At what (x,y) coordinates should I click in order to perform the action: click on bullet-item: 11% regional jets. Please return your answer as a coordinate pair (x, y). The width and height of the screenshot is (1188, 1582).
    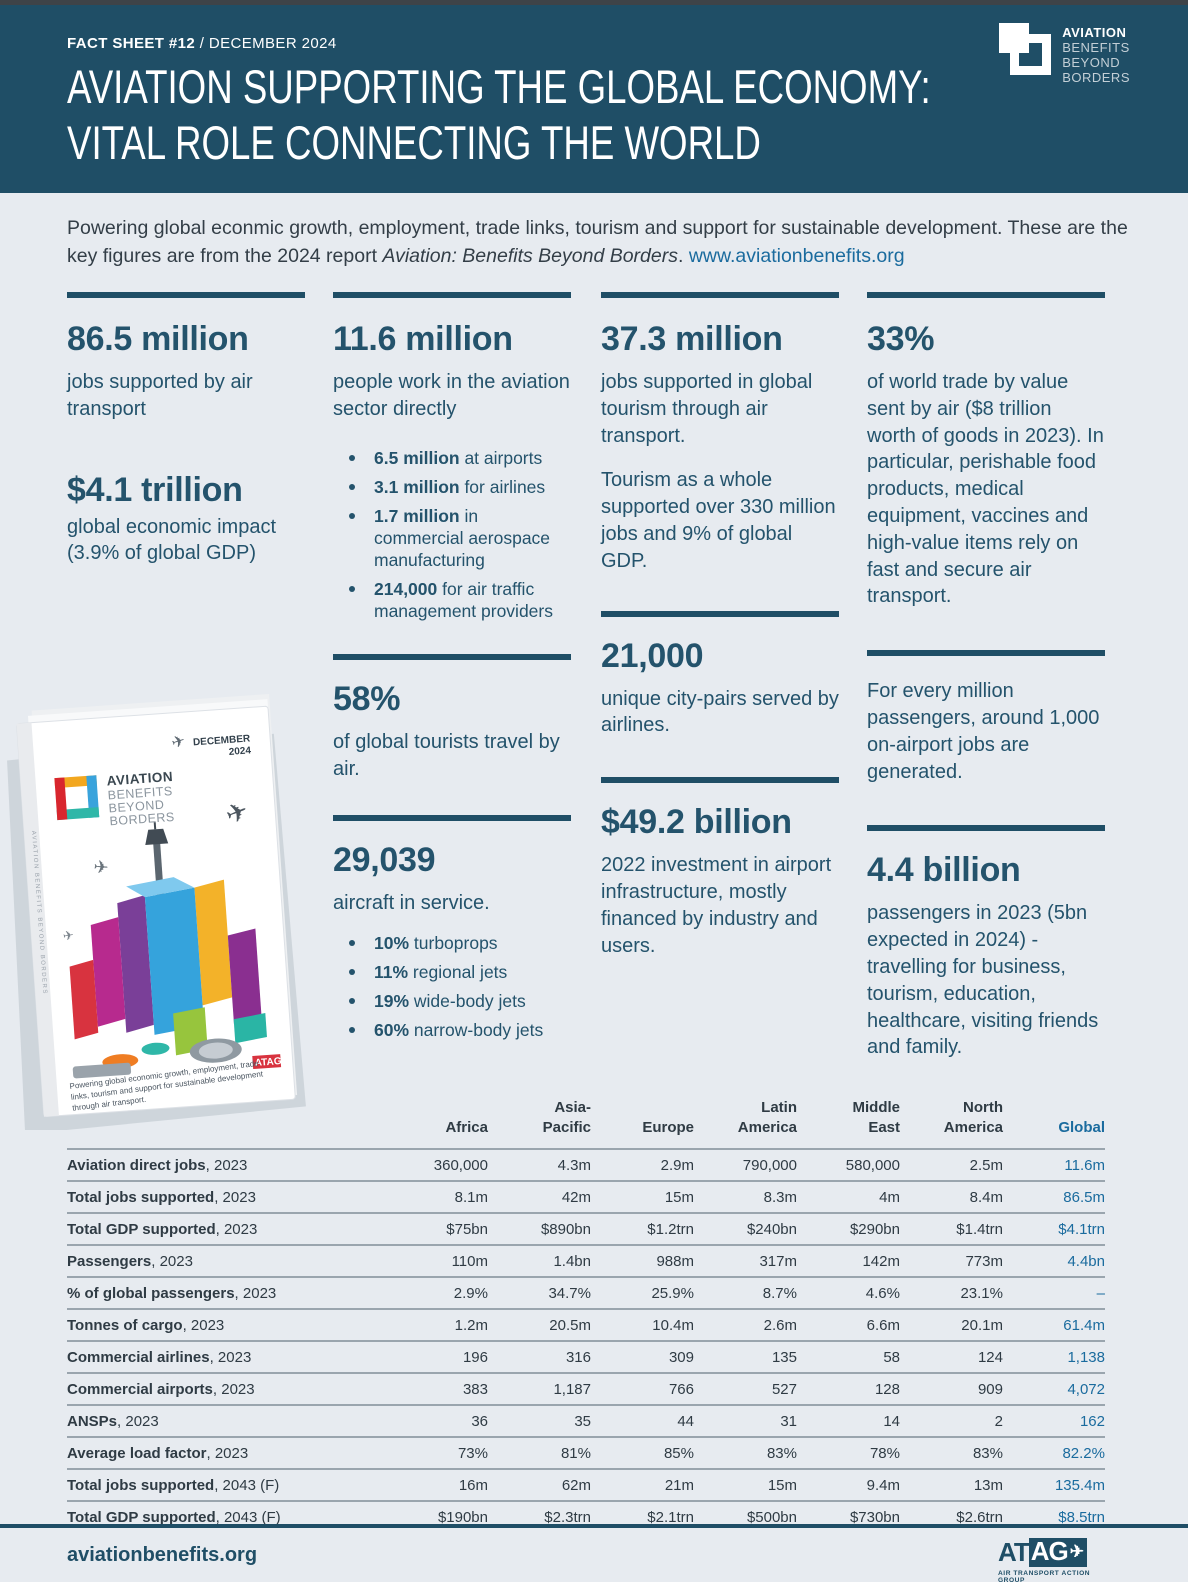
    Looking at the image, I should click on (459, 972).